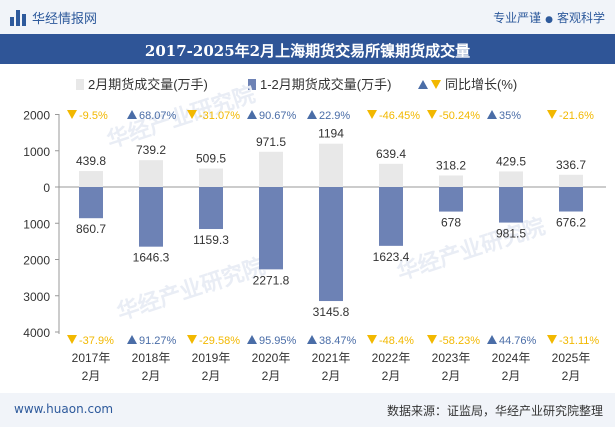  I want to click on bar-month-label: 639.4, so click(391, 154).